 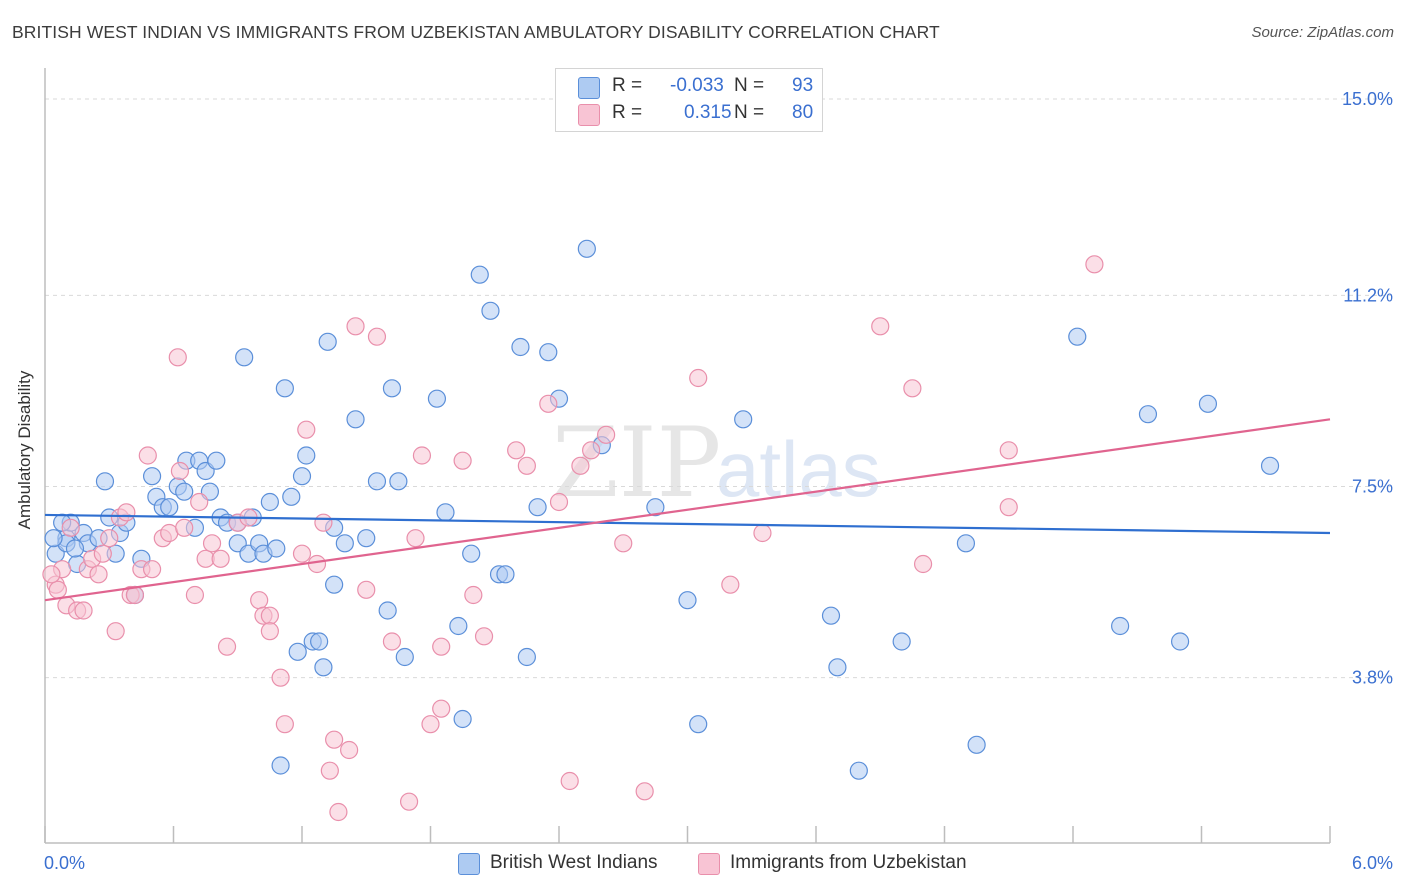 What do you see at coordinates (1372, 678) in the screenshot?
I see `y-tick-label: 3.8%` at bounding box center [1372, 678].